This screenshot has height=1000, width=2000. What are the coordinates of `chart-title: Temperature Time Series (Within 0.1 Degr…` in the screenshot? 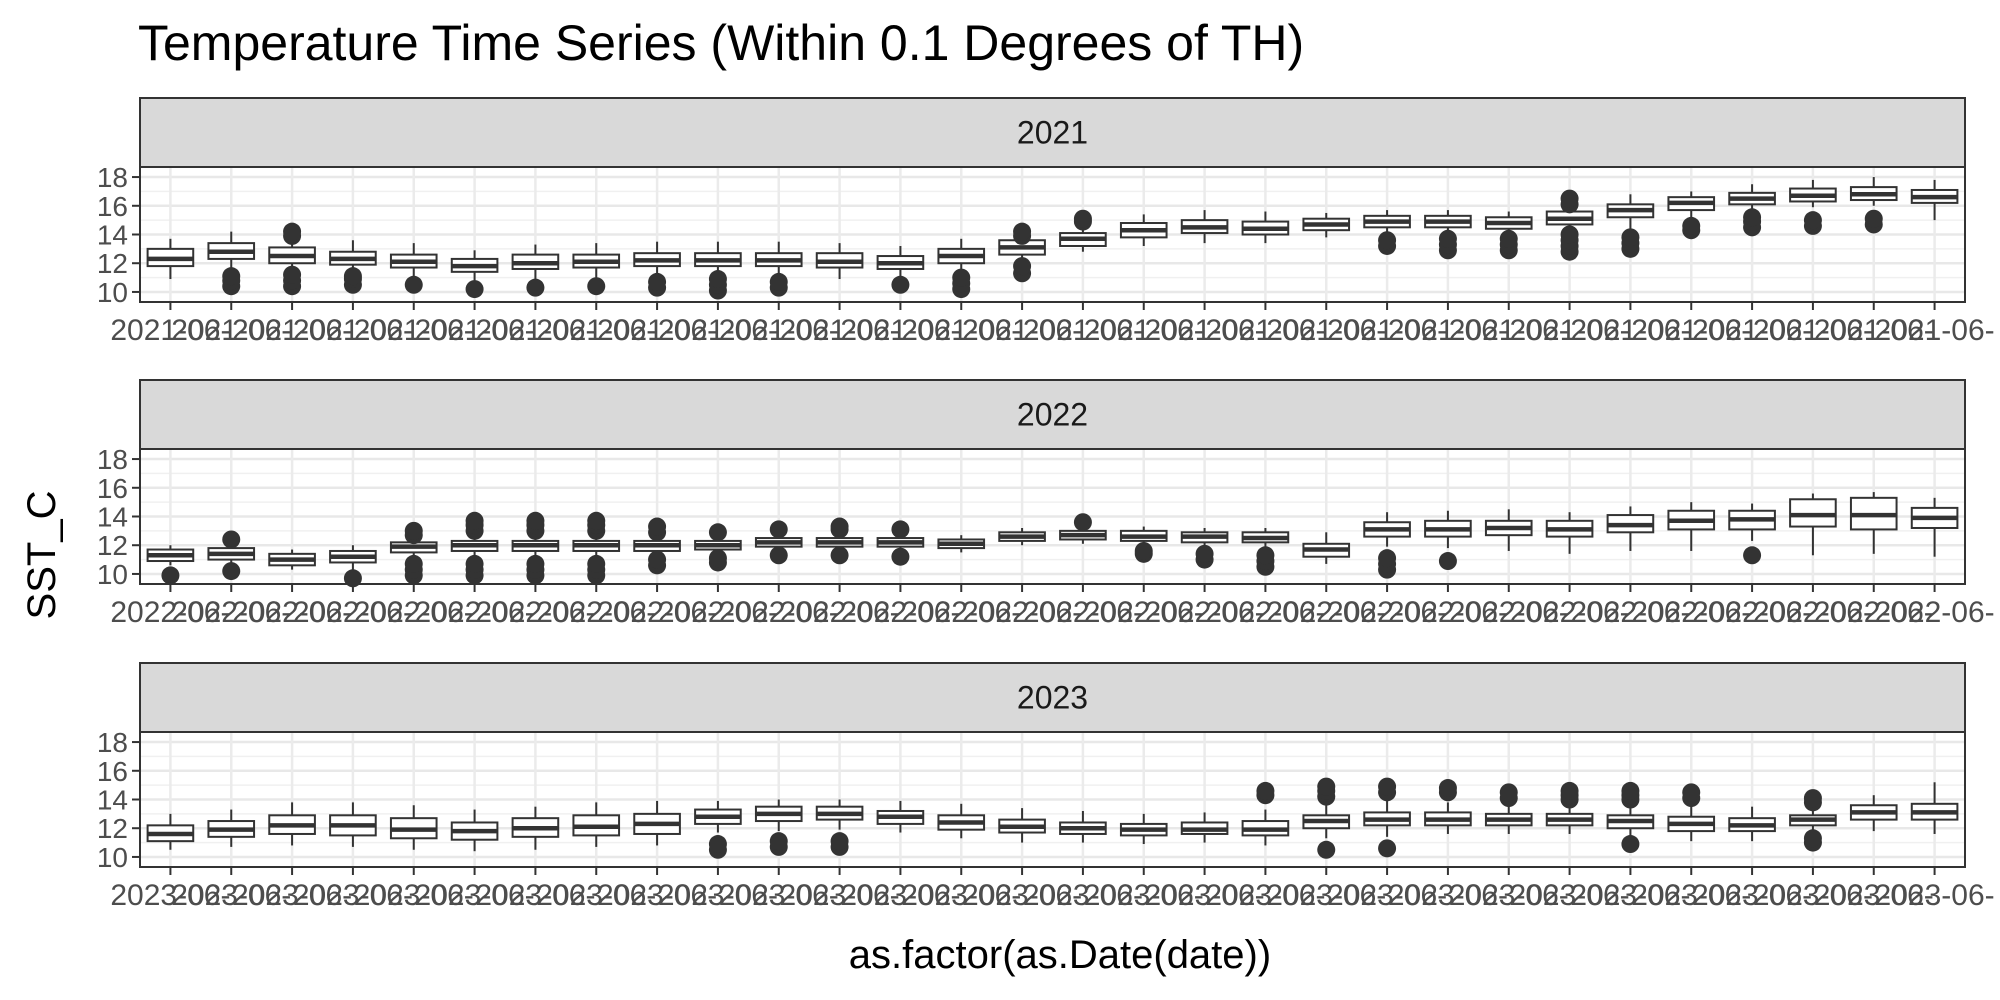 It's located at (721, 43).